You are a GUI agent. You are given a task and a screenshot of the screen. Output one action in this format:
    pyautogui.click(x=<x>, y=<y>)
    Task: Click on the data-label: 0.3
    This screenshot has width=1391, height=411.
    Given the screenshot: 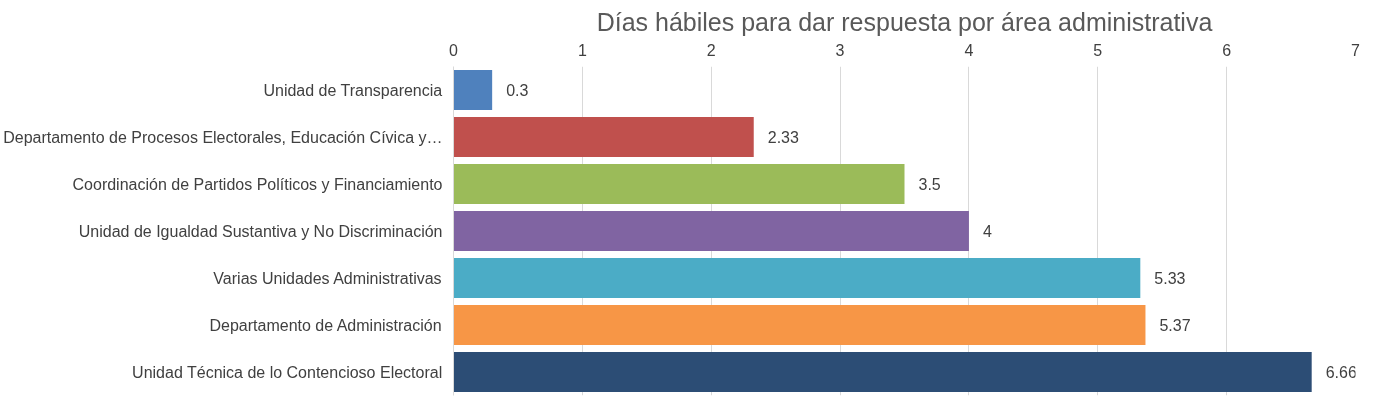 What is the action you would take?
    pyautogui.click(x=517, y=90)
    